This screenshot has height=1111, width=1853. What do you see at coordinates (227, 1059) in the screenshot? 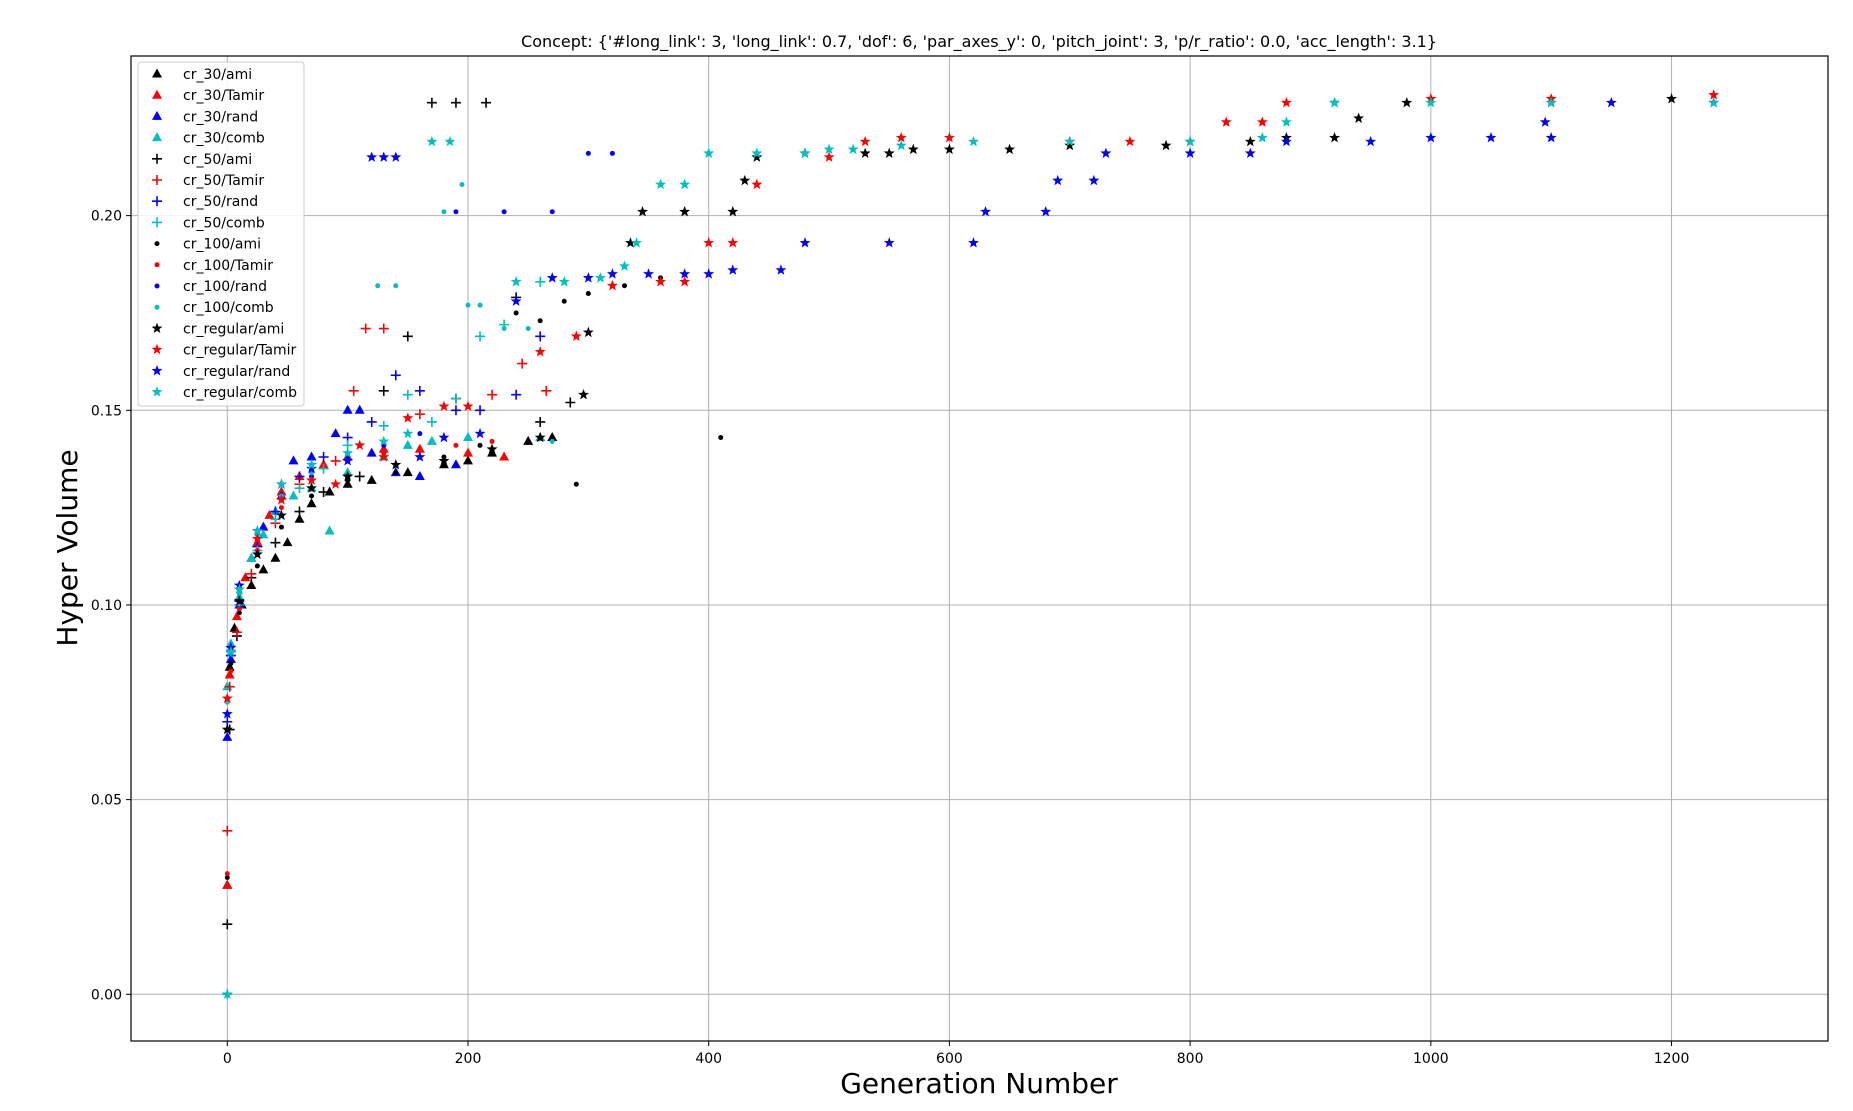
I see `x-tick-label: 0` at bounding box center [227, 1059].